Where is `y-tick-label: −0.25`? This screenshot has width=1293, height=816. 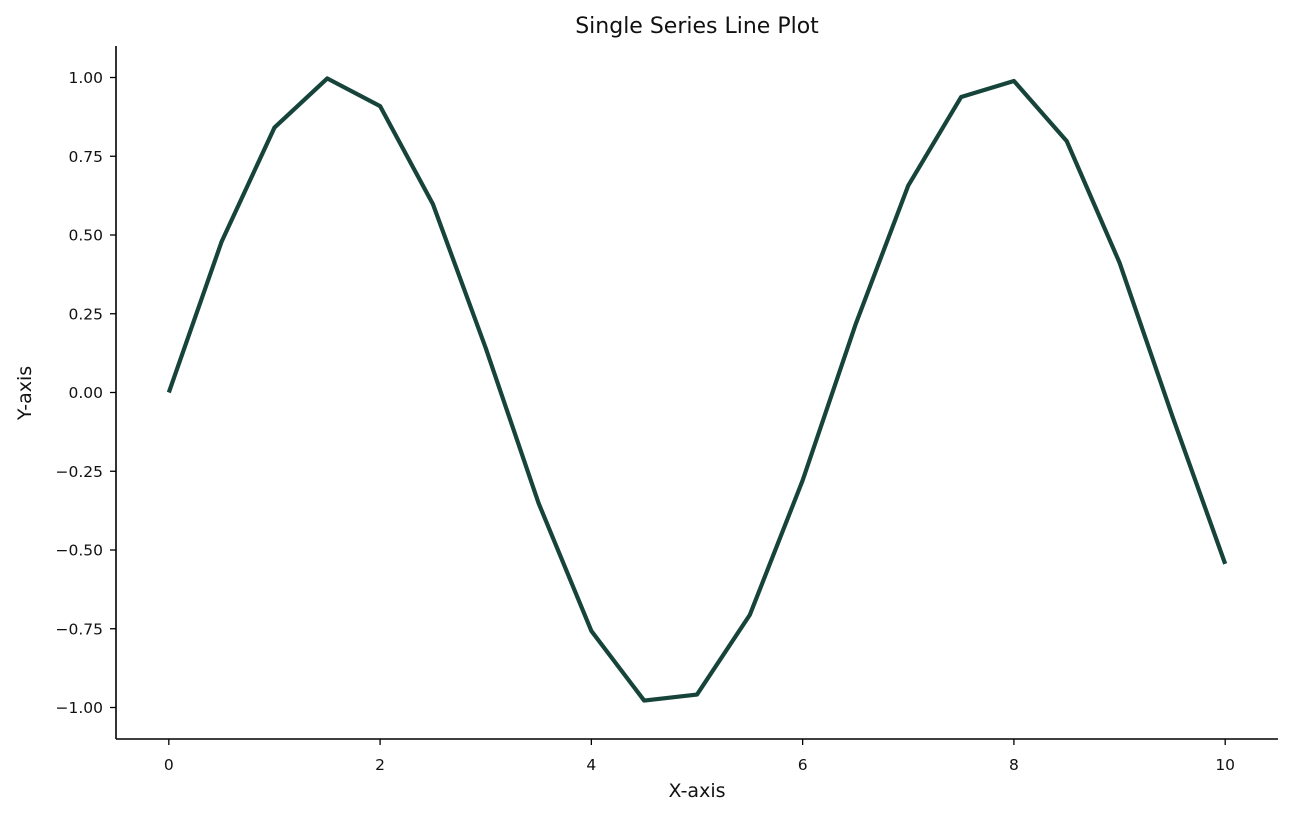
y-tick-label: −0.25 is located at coordinates (80, 472).